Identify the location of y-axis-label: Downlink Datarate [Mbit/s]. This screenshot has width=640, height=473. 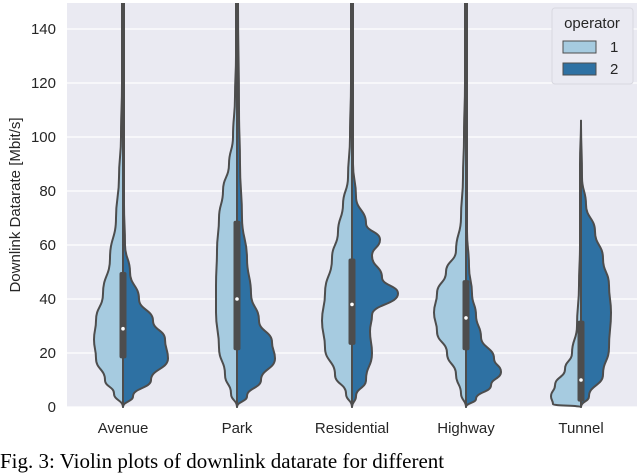
(15, 204).